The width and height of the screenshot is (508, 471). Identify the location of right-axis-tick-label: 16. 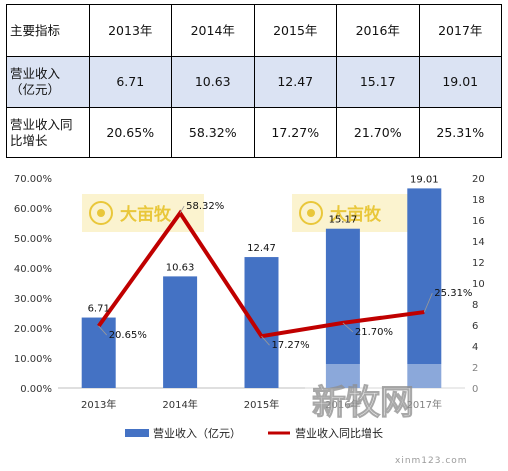
(478, 221).